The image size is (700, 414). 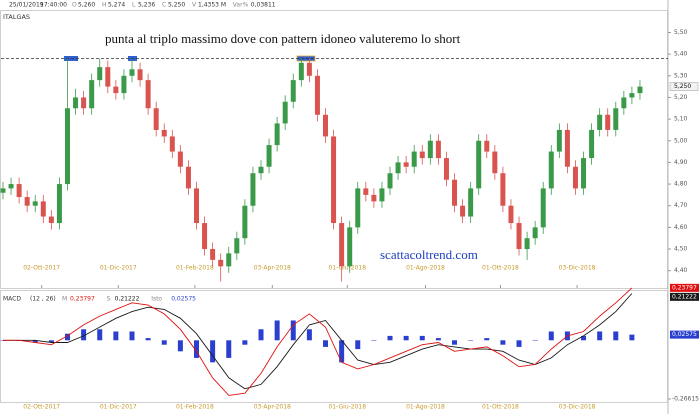 What do you see at coordinates (681, 162) in the screenshot?
I see `y-tick-label: 4,90` at bounding box center [681, 162].